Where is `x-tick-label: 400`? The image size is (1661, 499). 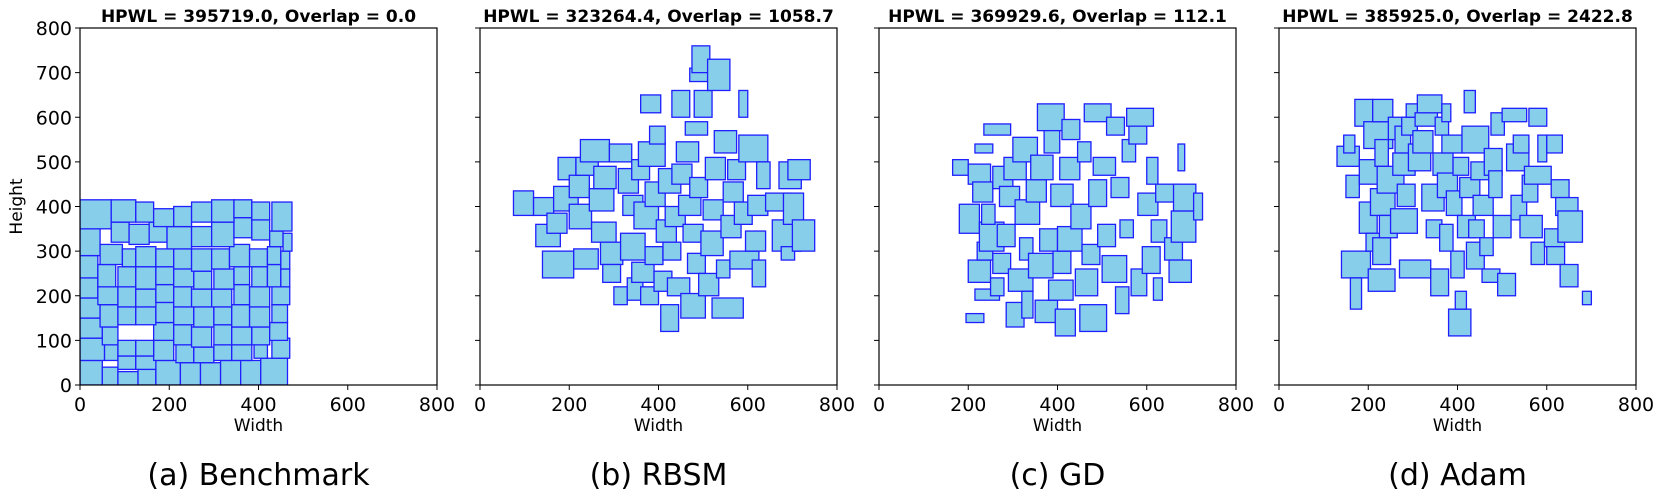
x-tick-label: 400 is located at coordinates (1457, 405).